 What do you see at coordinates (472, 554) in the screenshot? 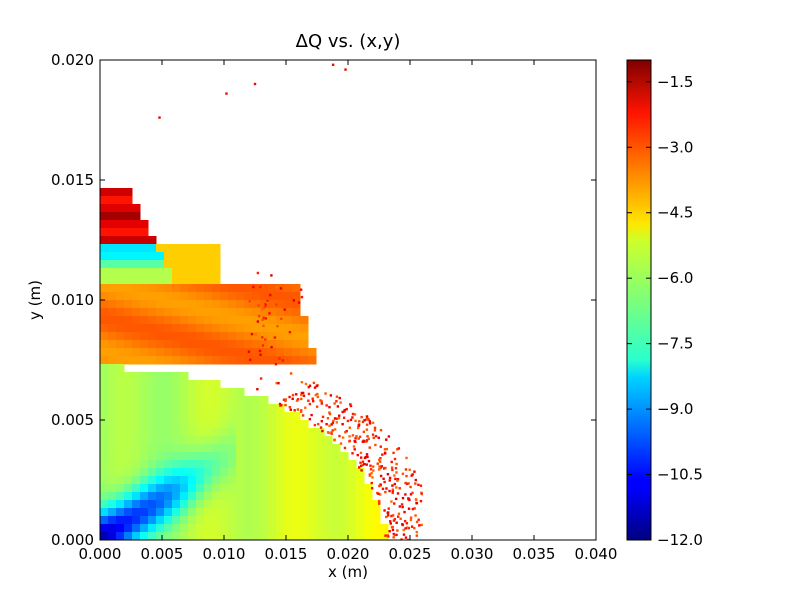
I see `x-tick-label: 0.030` at bounding box center [472, 554].